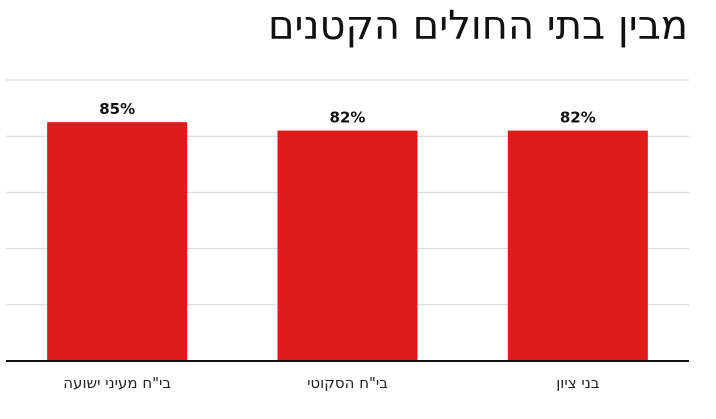  I want to click on data-label: 85%, so click(117, 109).